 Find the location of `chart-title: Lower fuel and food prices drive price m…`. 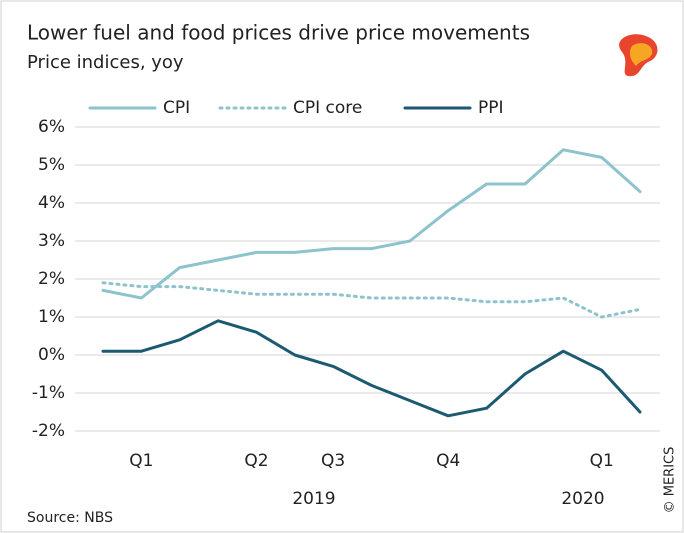

chart-title: Lower fuel and food prices drive price m… is located at coordinates (278, 33).